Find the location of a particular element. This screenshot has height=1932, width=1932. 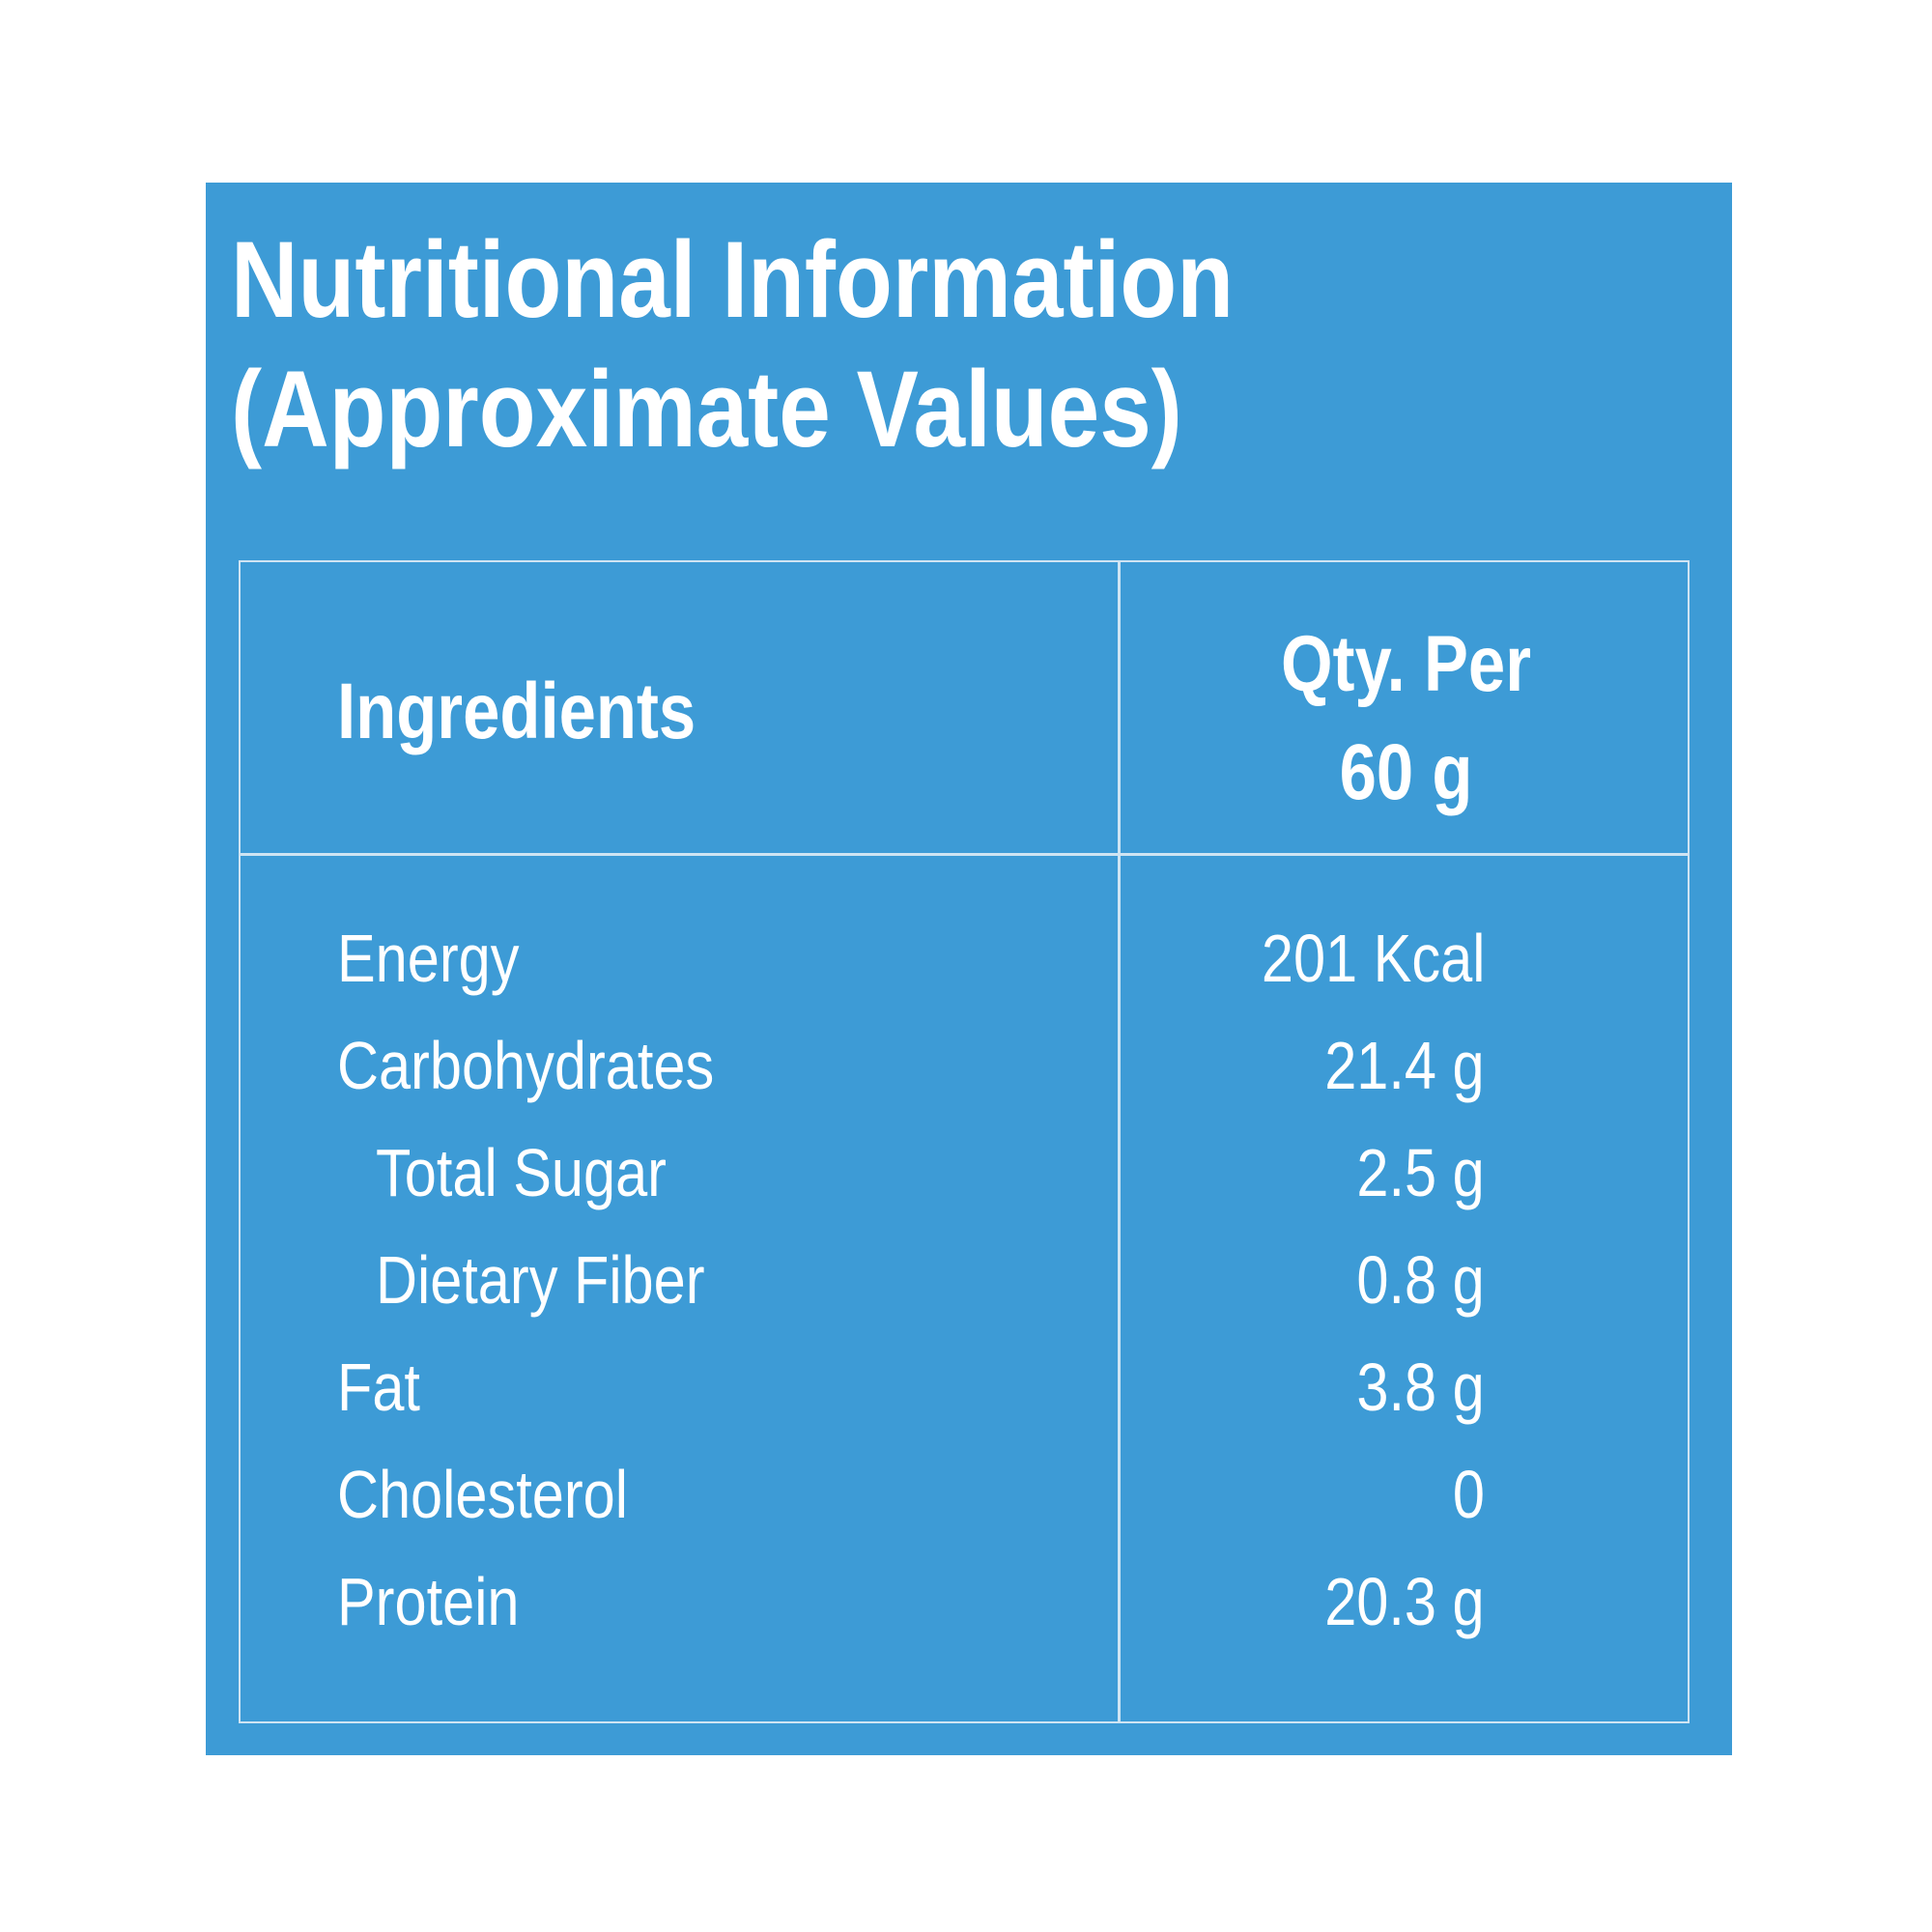

table-row-dietary-fiber: Dietary Fiber 0.8 g is located at coordinates (964, 1280).